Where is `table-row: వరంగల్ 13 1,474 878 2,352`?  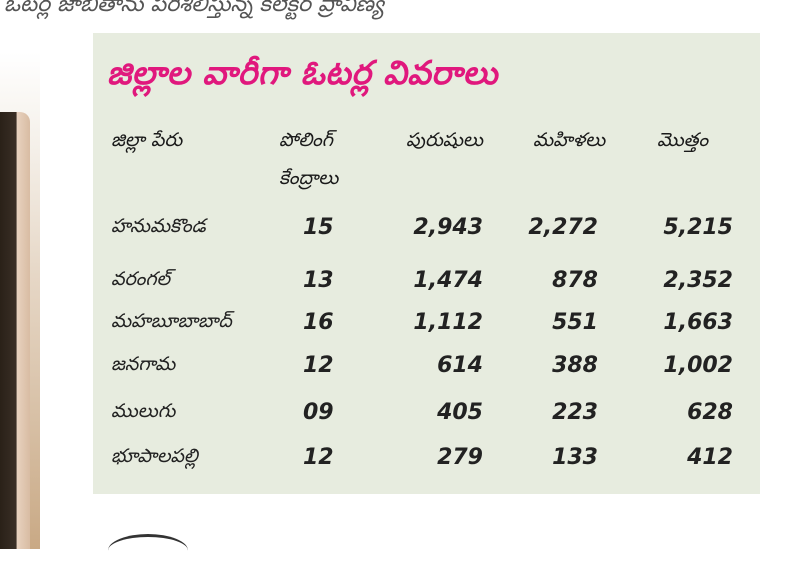
table-row: వరంగల్ 13 1,474 878 2,352 is located at coordinates (426, 286).